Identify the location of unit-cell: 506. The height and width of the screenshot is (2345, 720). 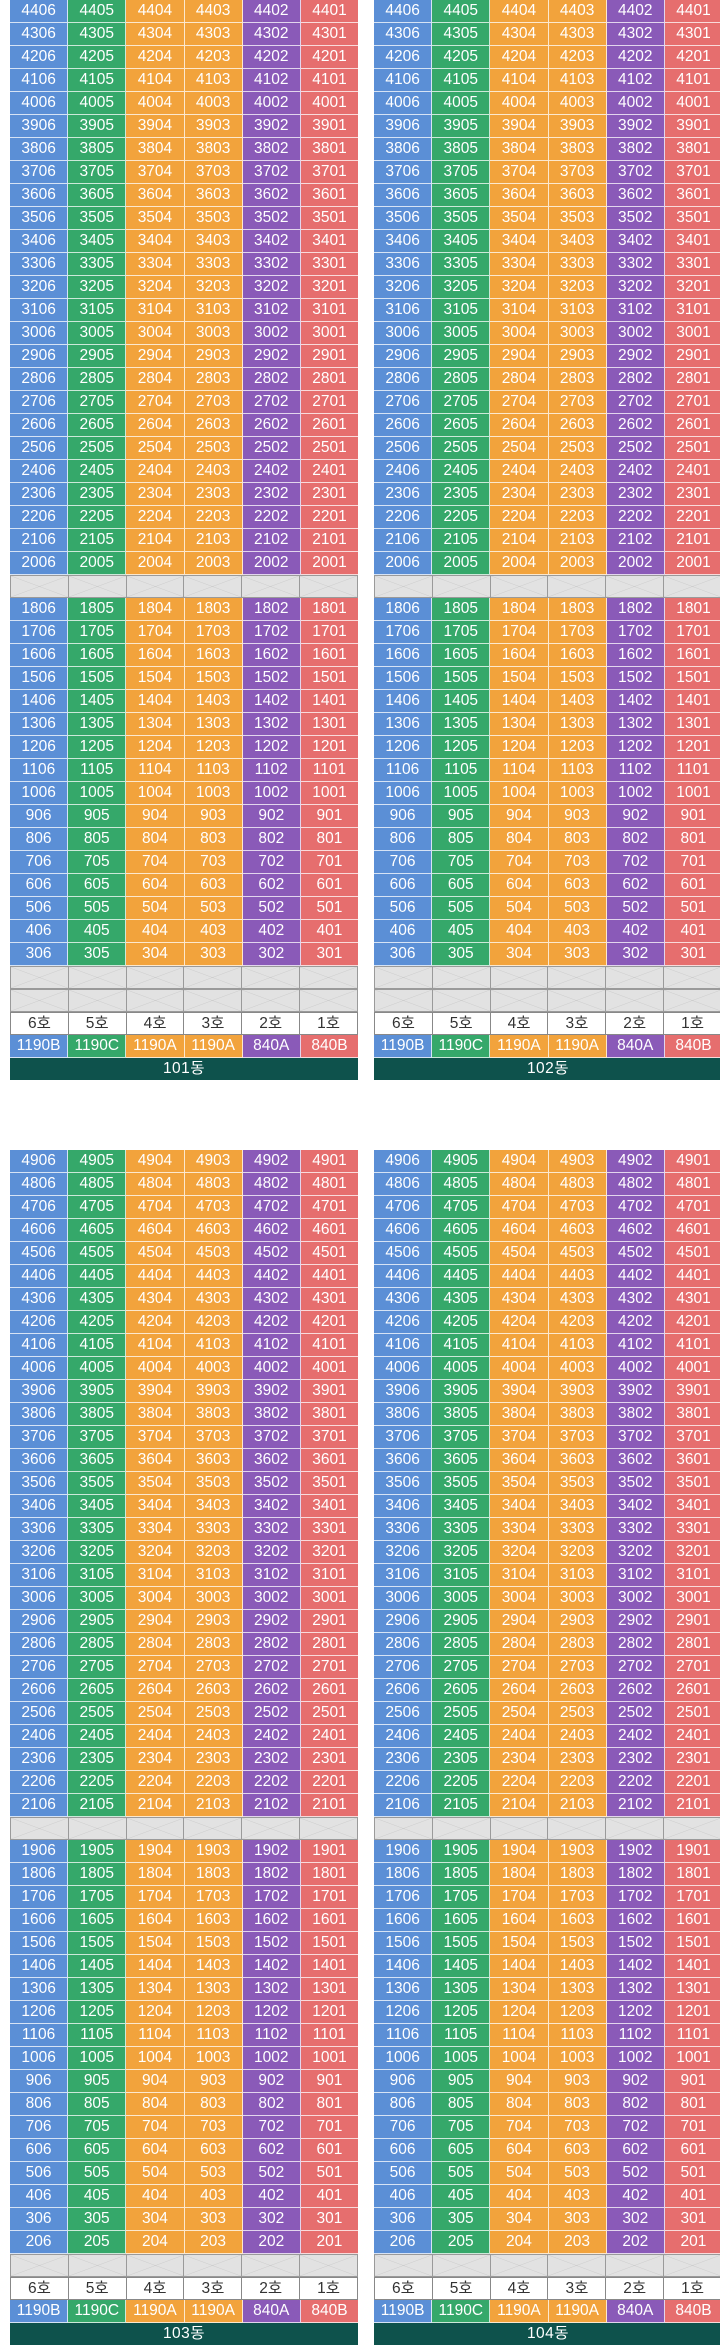
(403, 908).